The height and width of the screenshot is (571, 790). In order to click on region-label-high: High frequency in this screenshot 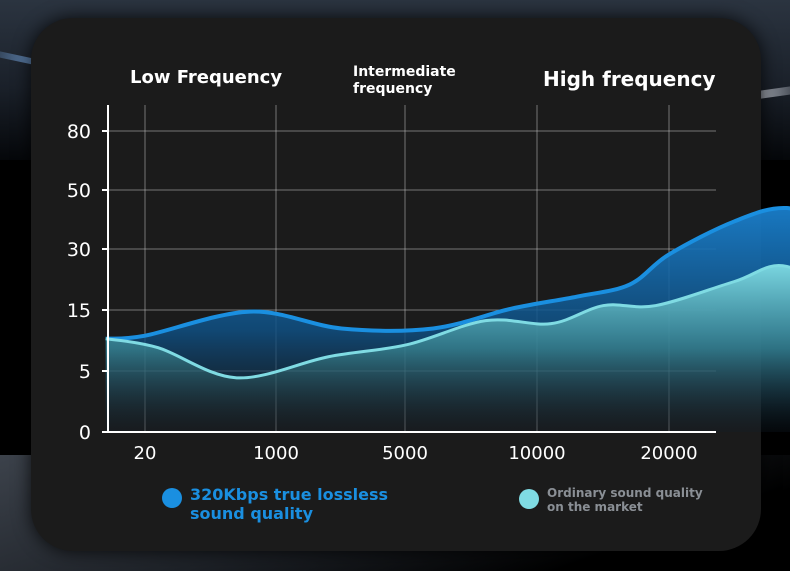, I will do `click(629, 79)`.